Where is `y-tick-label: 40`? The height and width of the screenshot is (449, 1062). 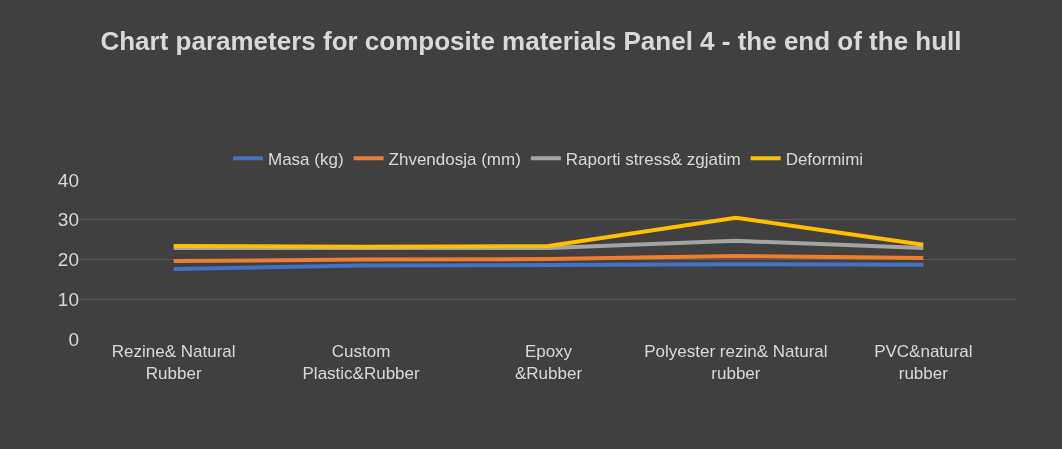
y-tick-label: 40 is located at coordinates (68, 180).